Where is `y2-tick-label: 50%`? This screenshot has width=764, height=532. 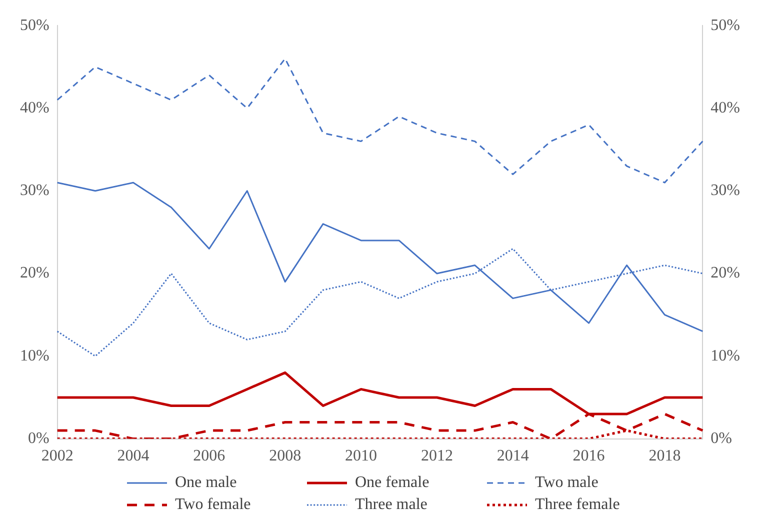 y2-tick-label: 50% is located at coordinates (725, 25).